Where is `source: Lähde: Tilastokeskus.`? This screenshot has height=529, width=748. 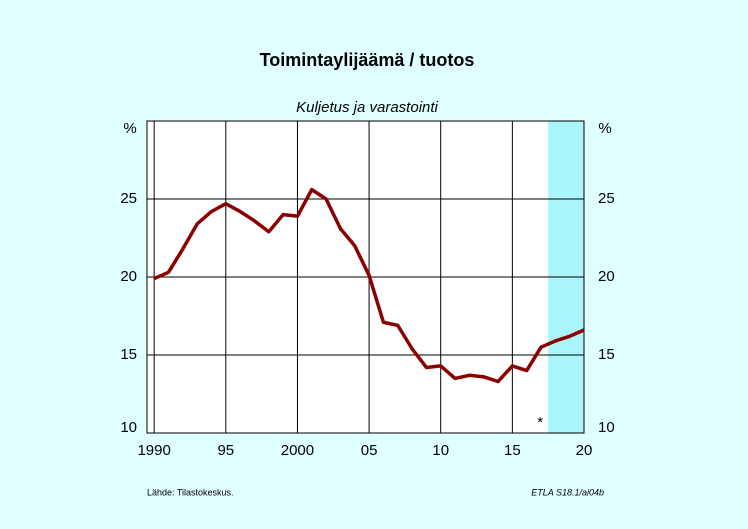
source: Lähde: Tilastokeskus. is located at coordinates (190, 492).